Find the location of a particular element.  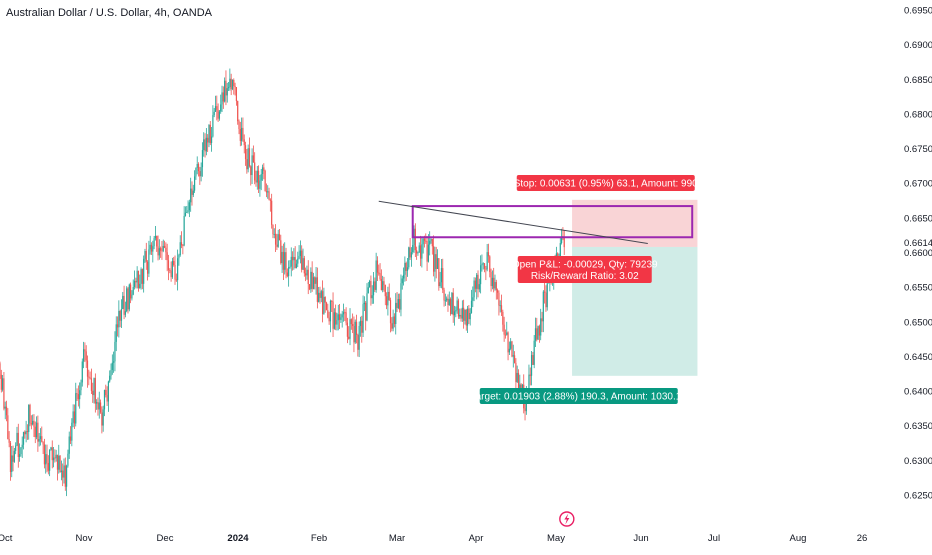

lightning-bolt-icon is located at coordinates (567, 519).